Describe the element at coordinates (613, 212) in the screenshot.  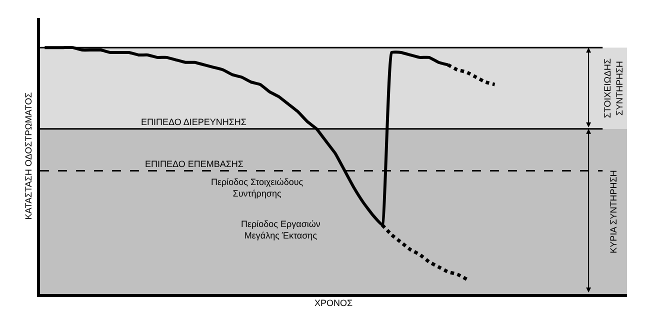
I see `band-label: ΚΥΡΙΑ ΣΥΝΤΗΡΗΣΗ` at that location.